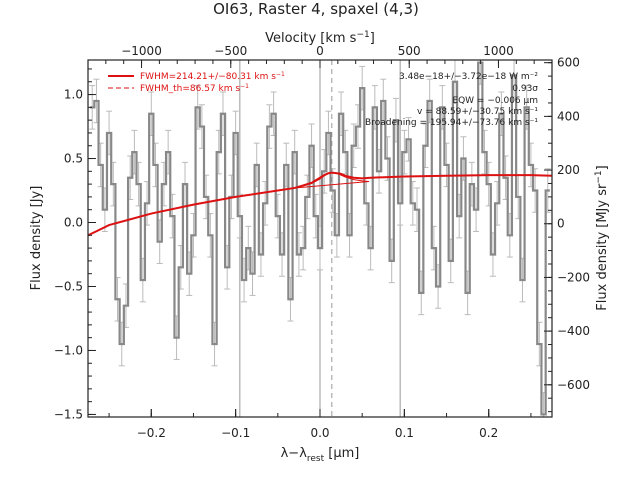  I want to click on x2-tick-label: 500, so click(409, 51).